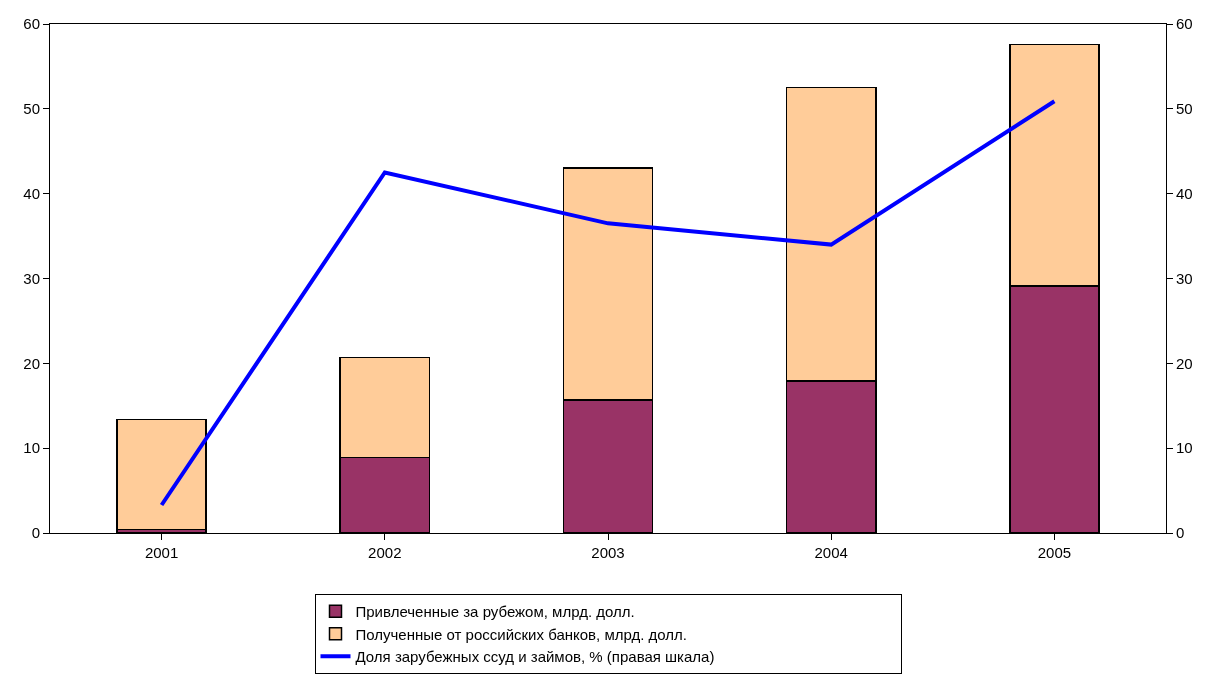  I want to click on x-tick-label: 2002, so click(385, 552).